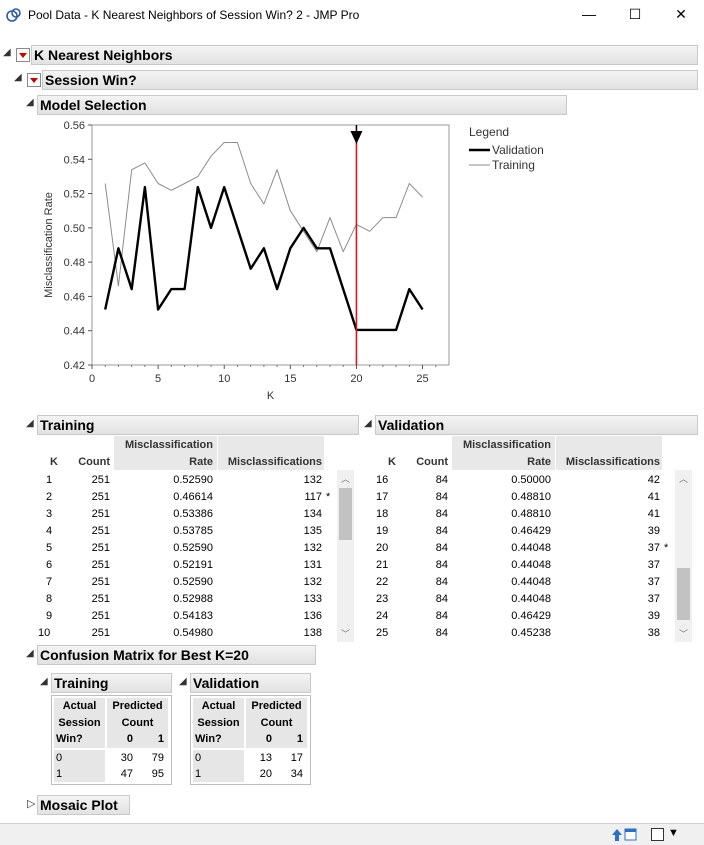 The image size is (704, 845). I want to click on table-cell: 0.46614, so click(193, 497).